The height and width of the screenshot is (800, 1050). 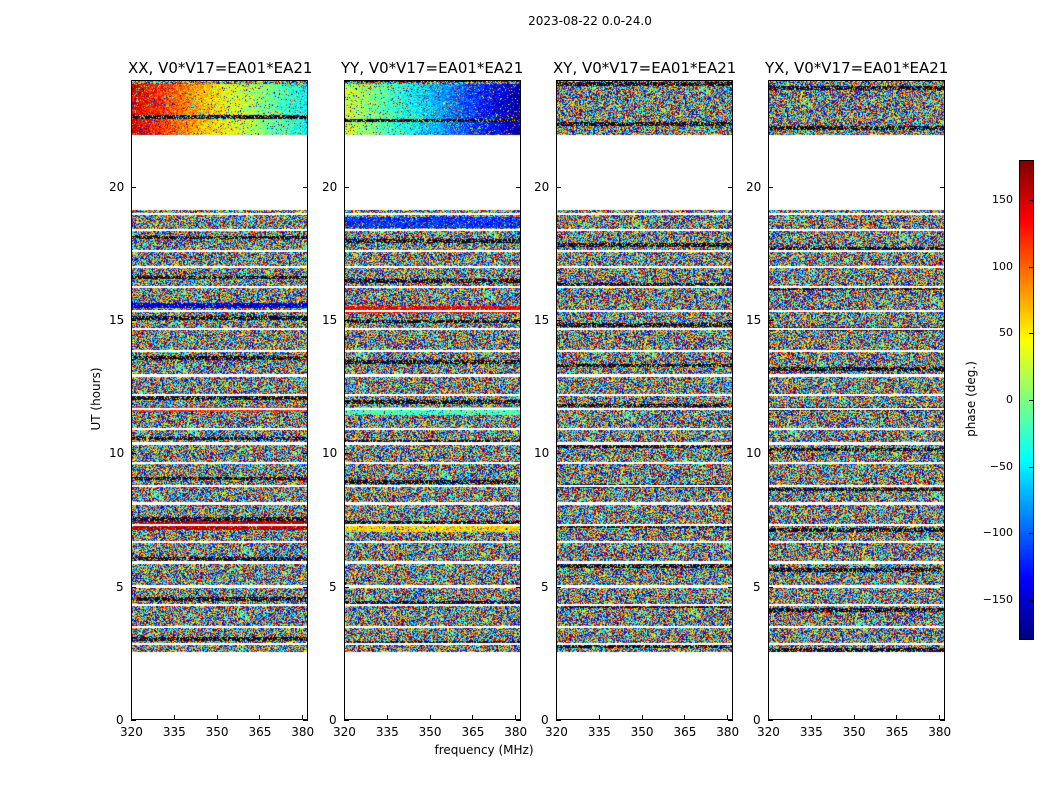 What do you see at coordinates (1006, 333) in the screenshot?
I see `colorbar-tick-label: 50` at bounding box center [1006, 333].